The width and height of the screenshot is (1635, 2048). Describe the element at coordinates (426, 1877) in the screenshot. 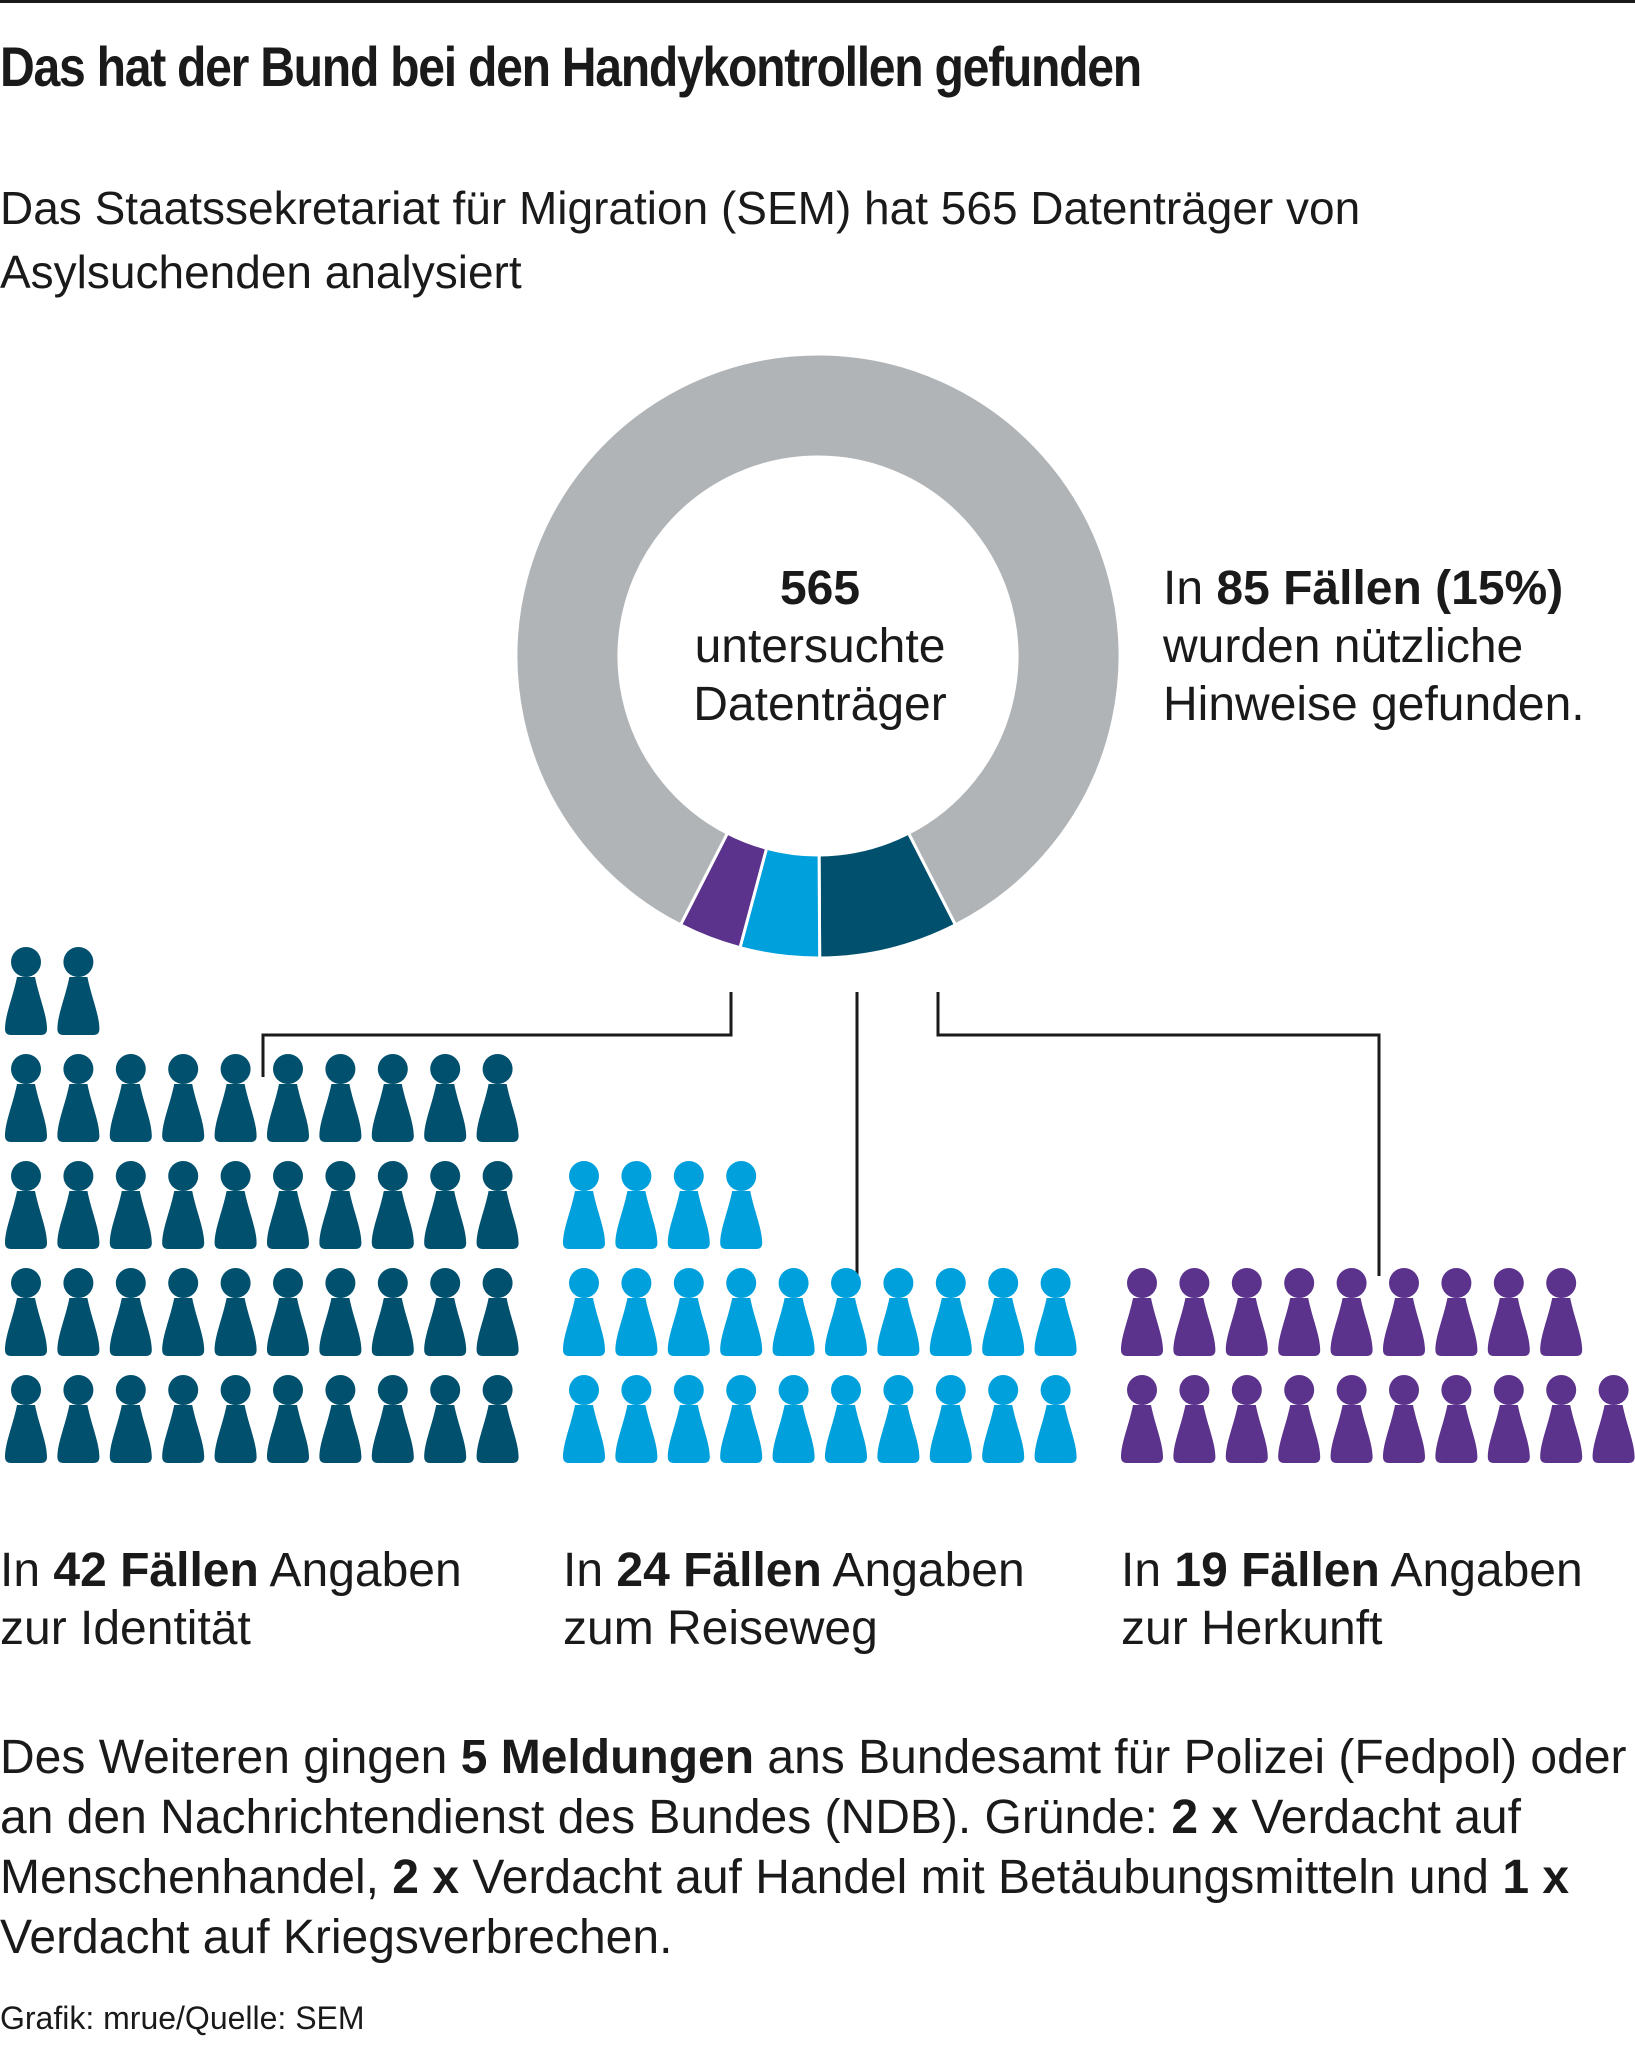

I see `footer-bold-3: 2 x` at that location.